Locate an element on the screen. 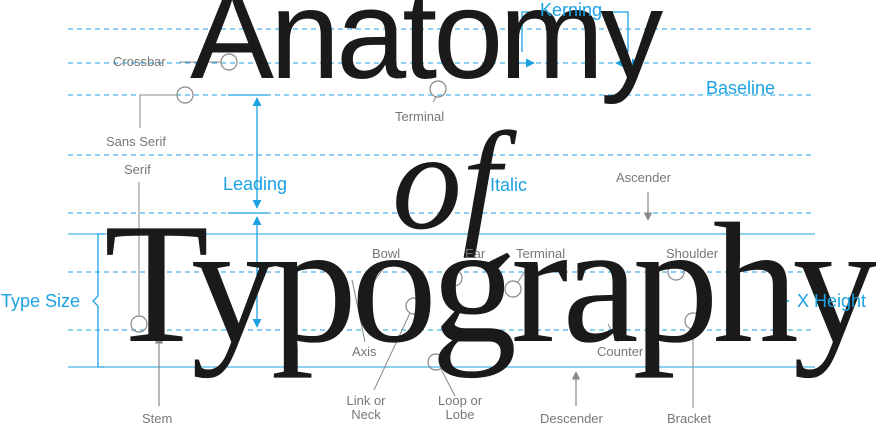 This screenshot has height=424, width=876. link-neck-label-line2: Neck is located at coordinates (366, 414).